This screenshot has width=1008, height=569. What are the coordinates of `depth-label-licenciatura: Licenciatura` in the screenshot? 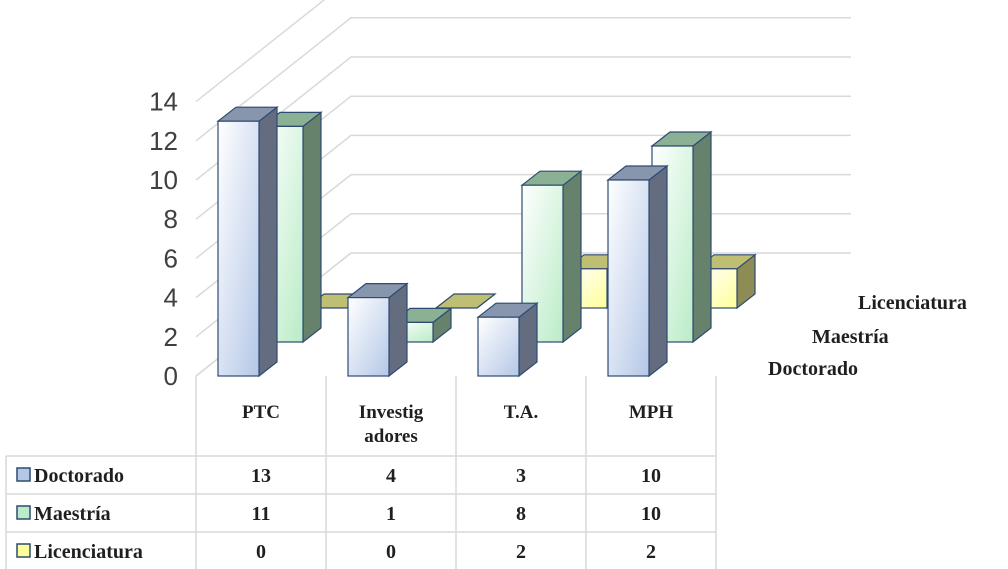 It's located at (912, 303).